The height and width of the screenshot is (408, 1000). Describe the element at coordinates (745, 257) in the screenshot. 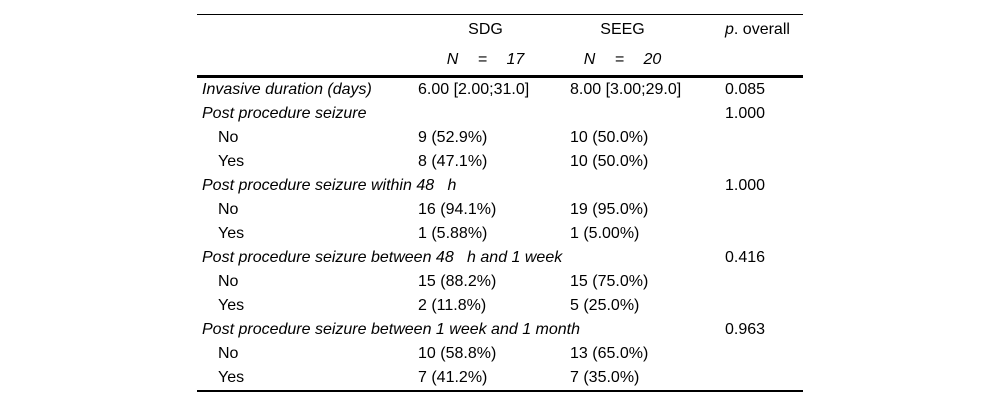

I see `p-value: 0.416` at that location.